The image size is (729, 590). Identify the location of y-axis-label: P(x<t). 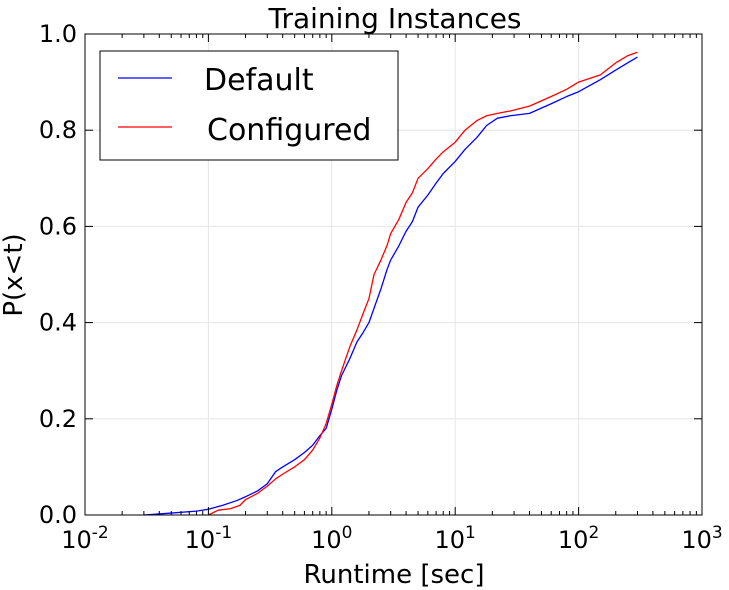
(14, 274).